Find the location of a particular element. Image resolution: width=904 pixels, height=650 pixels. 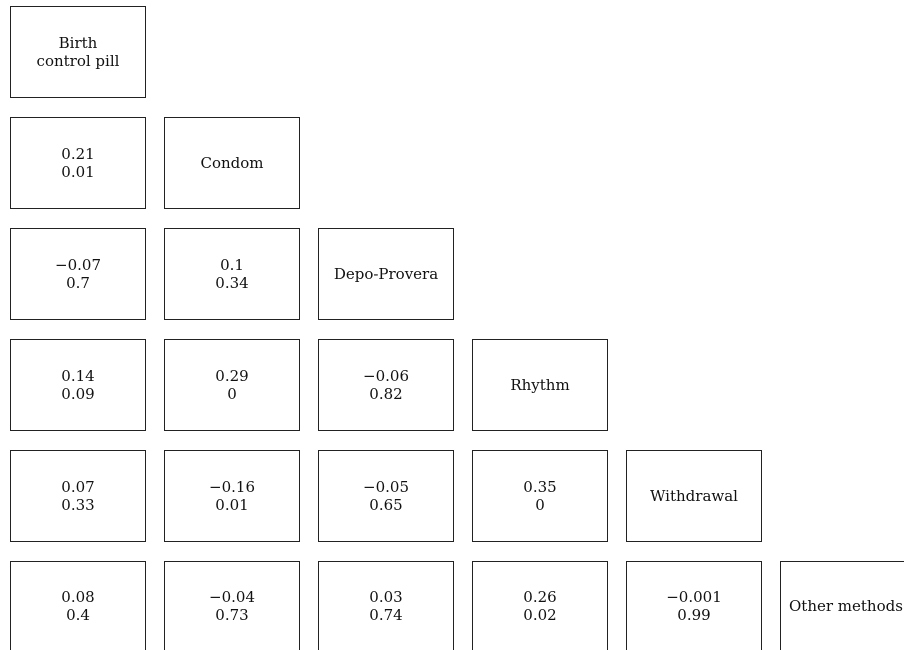

correlation-cell: −0.07 0.7 is located at coordinates (78, 274).